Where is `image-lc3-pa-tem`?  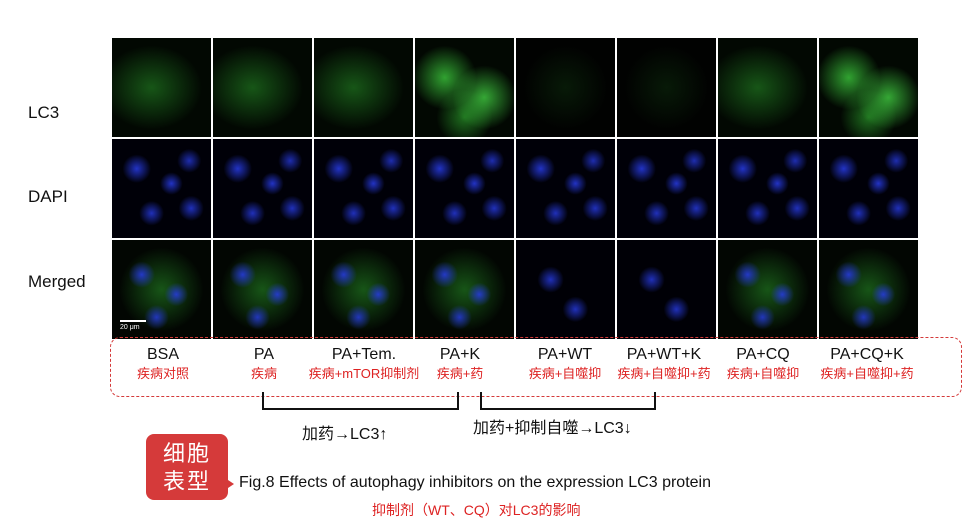 image-lc3-pa-tem is located at coordinates (363, 87).